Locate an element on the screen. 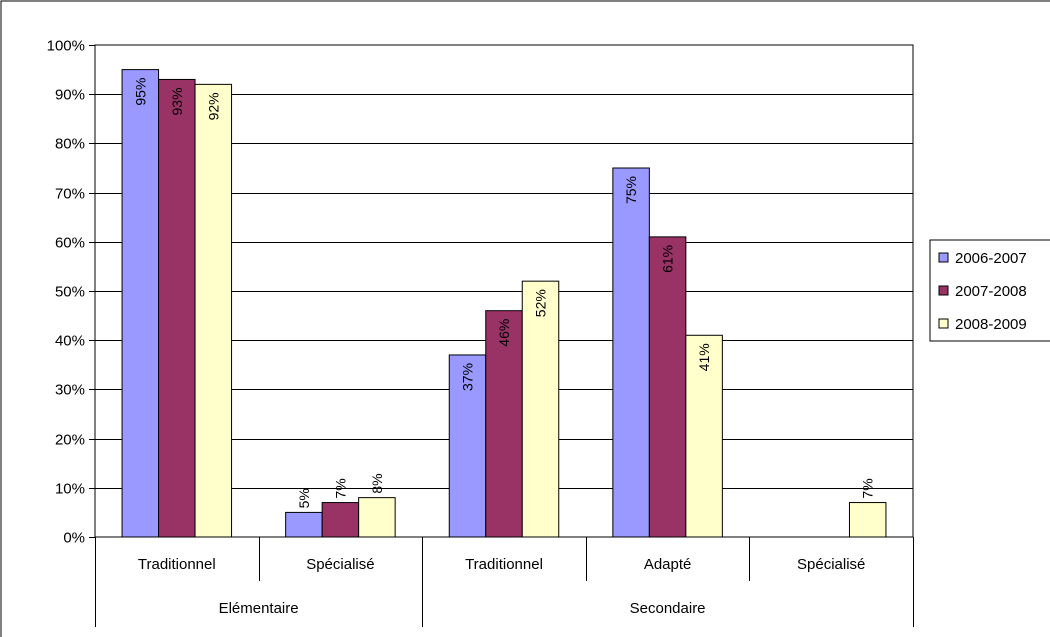 This screenshot has width=1050, height=637. y-tick-label: 10% is located at coordinates (70, 489).